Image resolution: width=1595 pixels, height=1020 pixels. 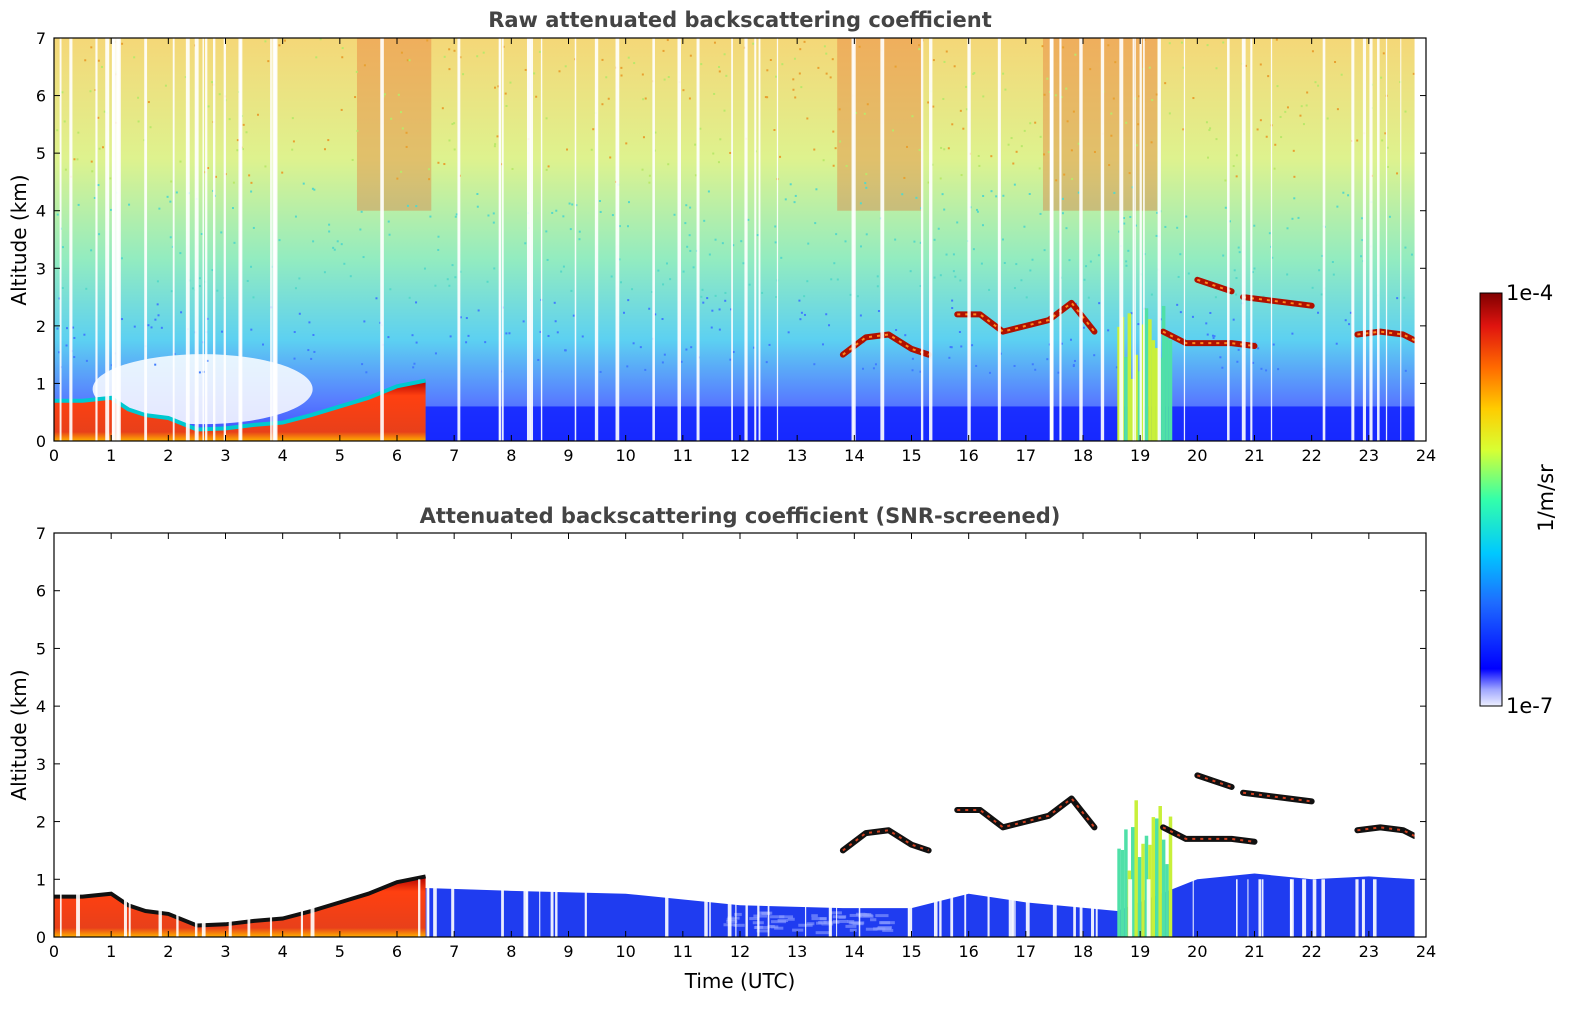 What do you see at coordinates (1140, 951) in the screenshot?
I see `x-tick-label: 19` at bounding box center [1140, 951].